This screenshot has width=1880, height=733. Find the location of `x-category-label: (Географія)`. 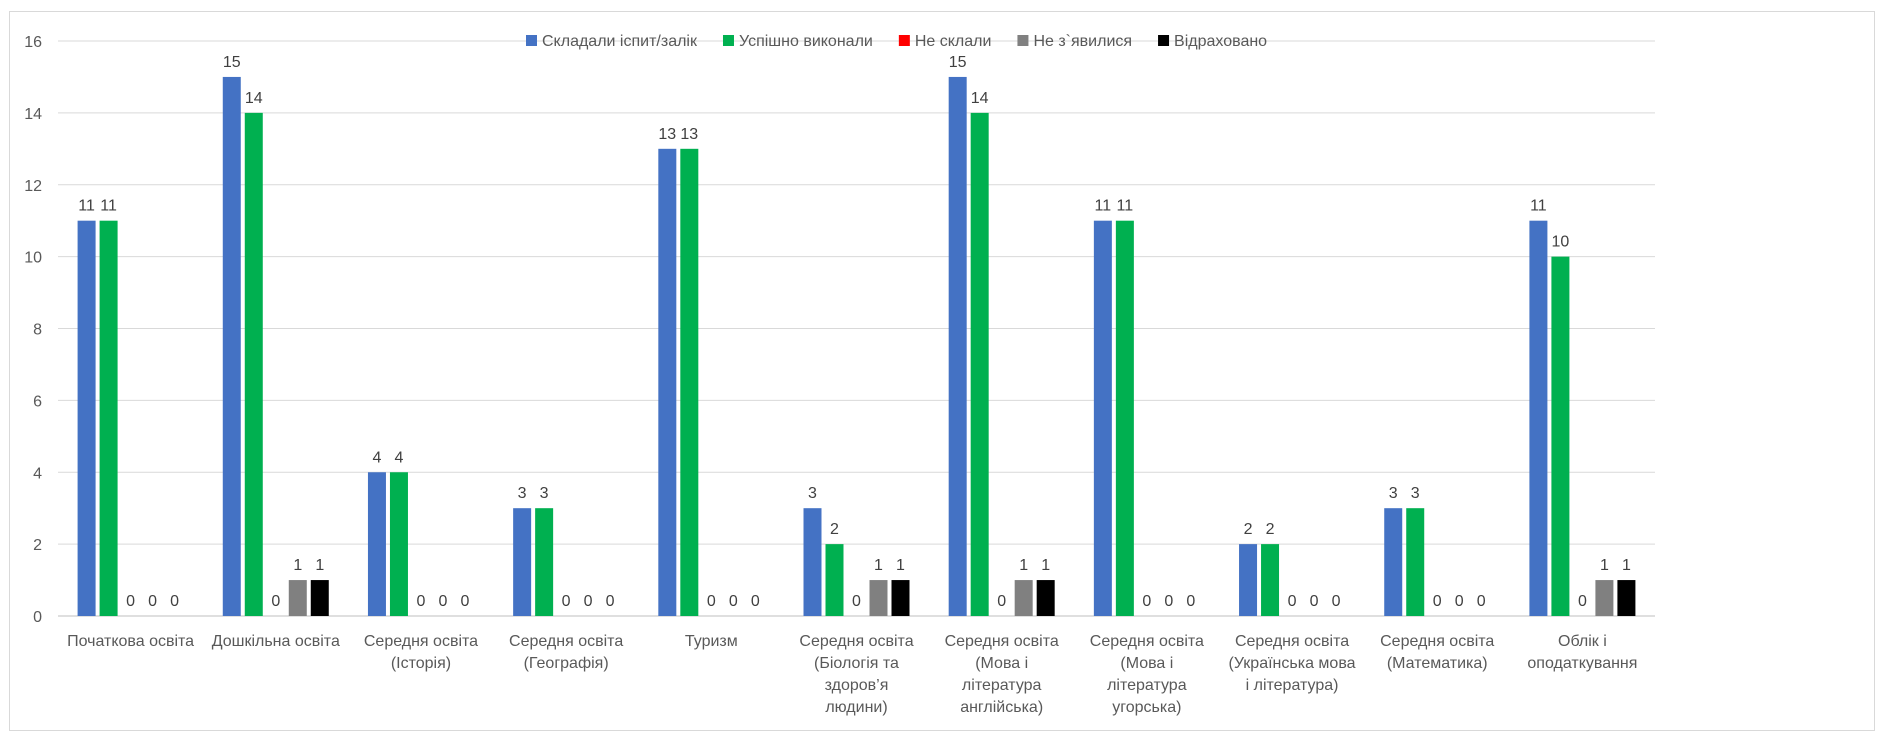

x-category-label: (Географія) is located at coordinates (566, 663).